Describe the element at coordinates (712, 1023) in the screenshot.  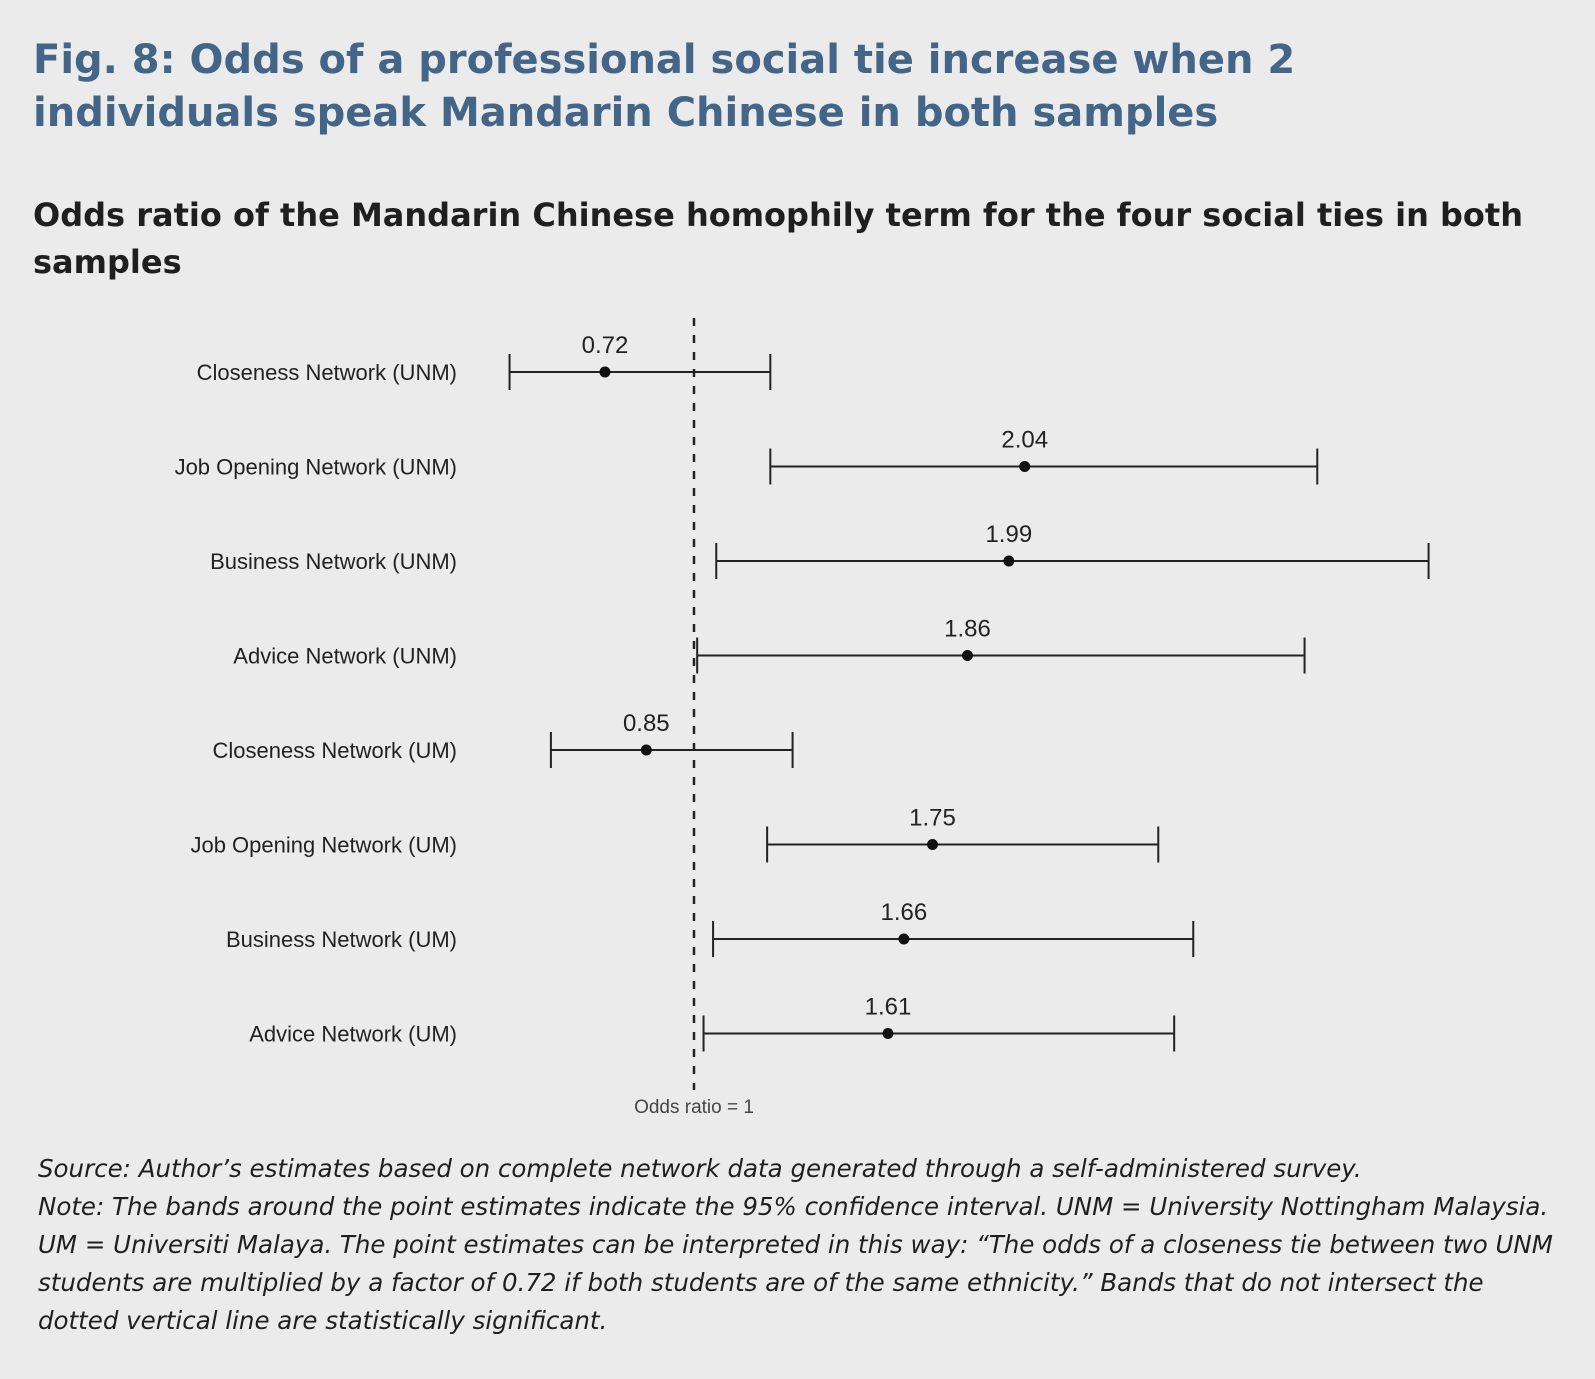
I see `forest-row: Advice Network (UM) 1.61` at that location.